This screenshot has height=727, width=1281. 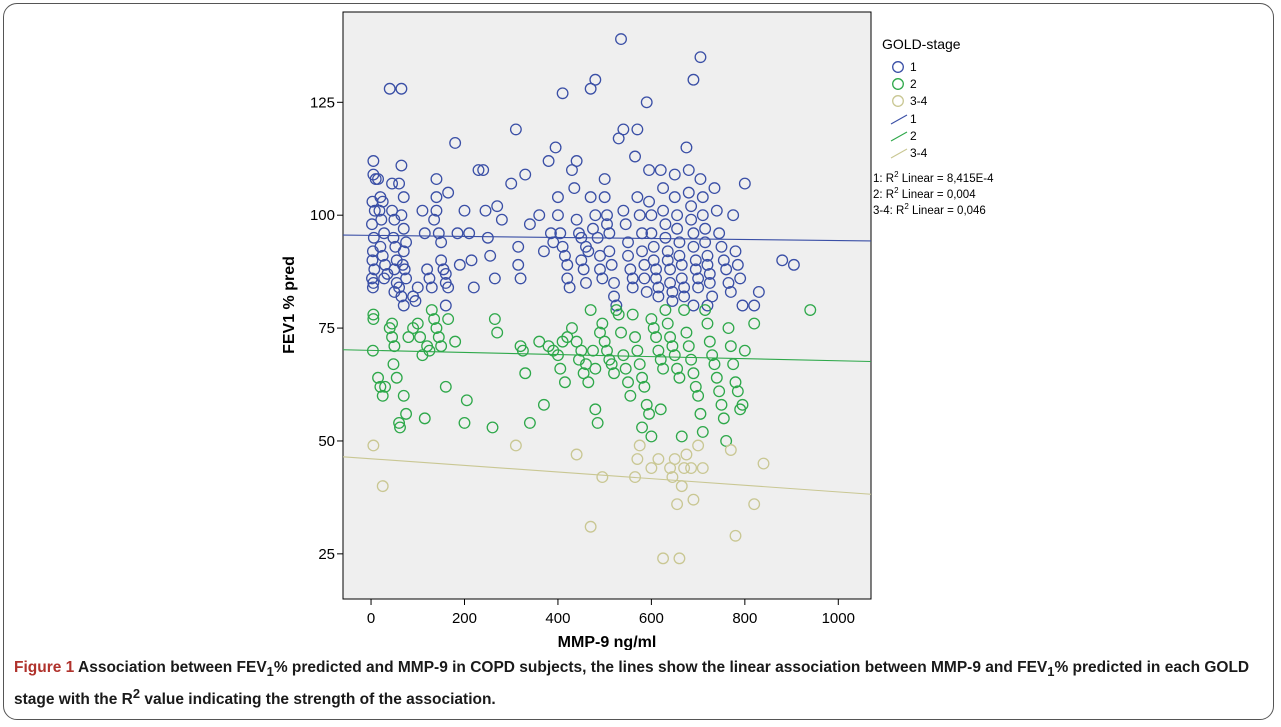 I want to click on legend-line-label-1: 1, so click(x=913, y=119).